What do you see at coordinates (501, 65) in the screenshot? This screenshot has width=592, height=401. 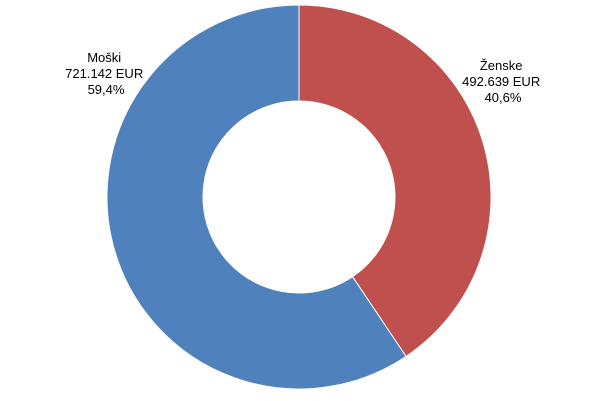 I see `slice-label-zenske-name: Ženske` at bounding box center [501, 65].